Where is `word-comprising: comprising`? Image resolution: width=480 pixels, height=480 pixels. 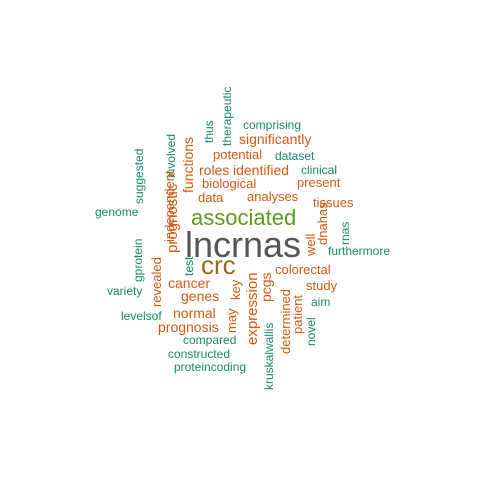
word-comprising: comprising is located at coordinates (272, 125).